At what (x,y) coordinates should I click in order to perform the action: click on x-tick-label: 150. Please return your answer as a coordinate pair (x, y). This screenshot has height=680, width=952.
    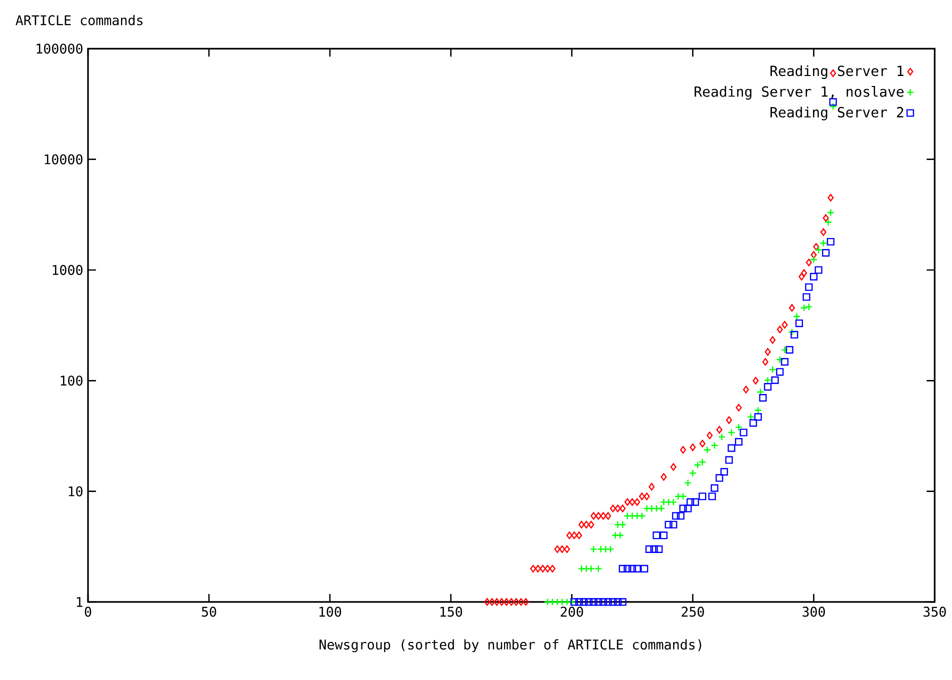
    Looking at the image, I should click on (451, 611).